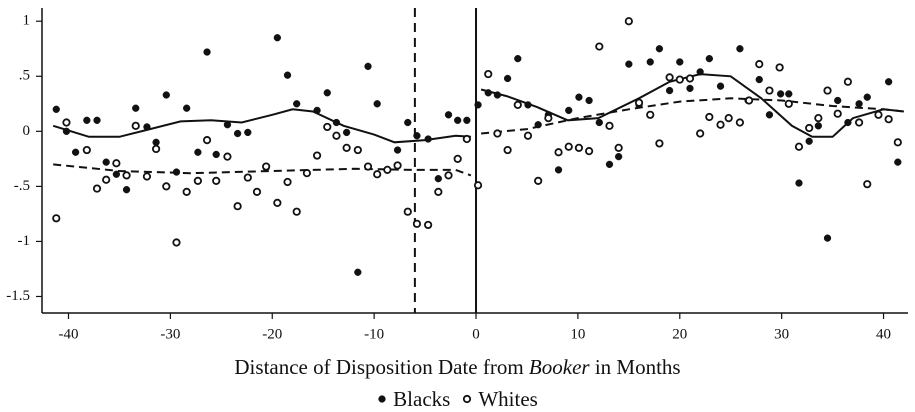  Describe the element at coordinates (781, 334) in the screenshot. I see `x-tick-label: 30` at that location.